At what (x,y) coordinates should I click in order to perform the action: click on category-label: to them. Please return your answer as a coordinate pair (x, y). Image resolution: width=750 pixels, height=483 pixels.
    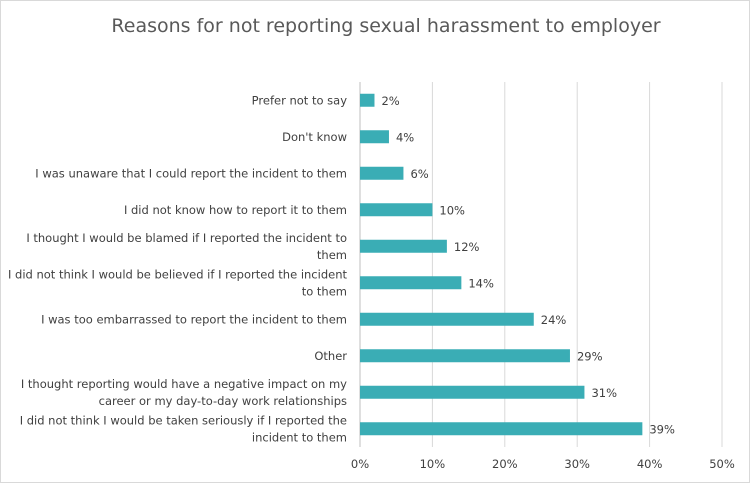
    Looking at the image, I should click on (324, 291).